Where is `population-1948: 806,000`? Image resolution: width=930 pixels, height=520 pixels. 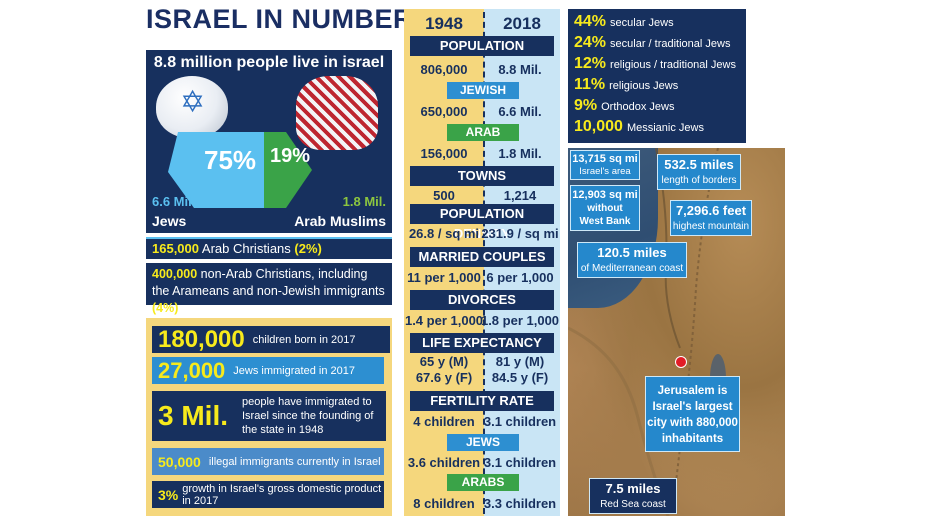 population-1948: 806,000 is located at coordinates (444, 69).